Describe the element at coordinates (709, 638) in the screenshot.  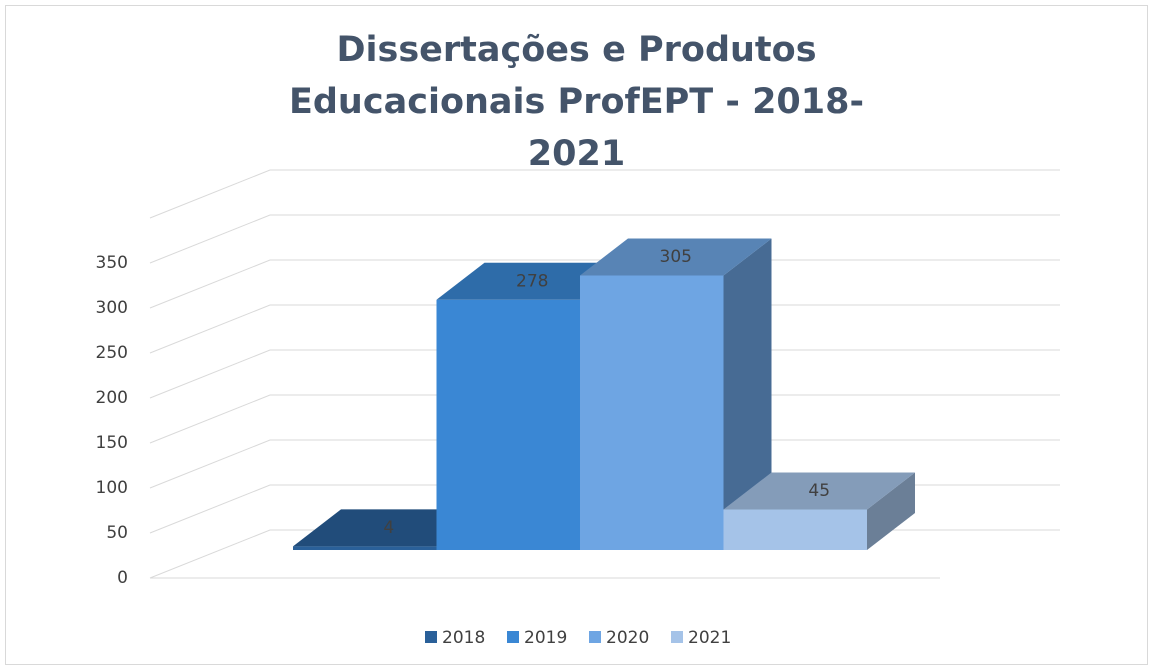
I see `legend-label: 2021` at that location.